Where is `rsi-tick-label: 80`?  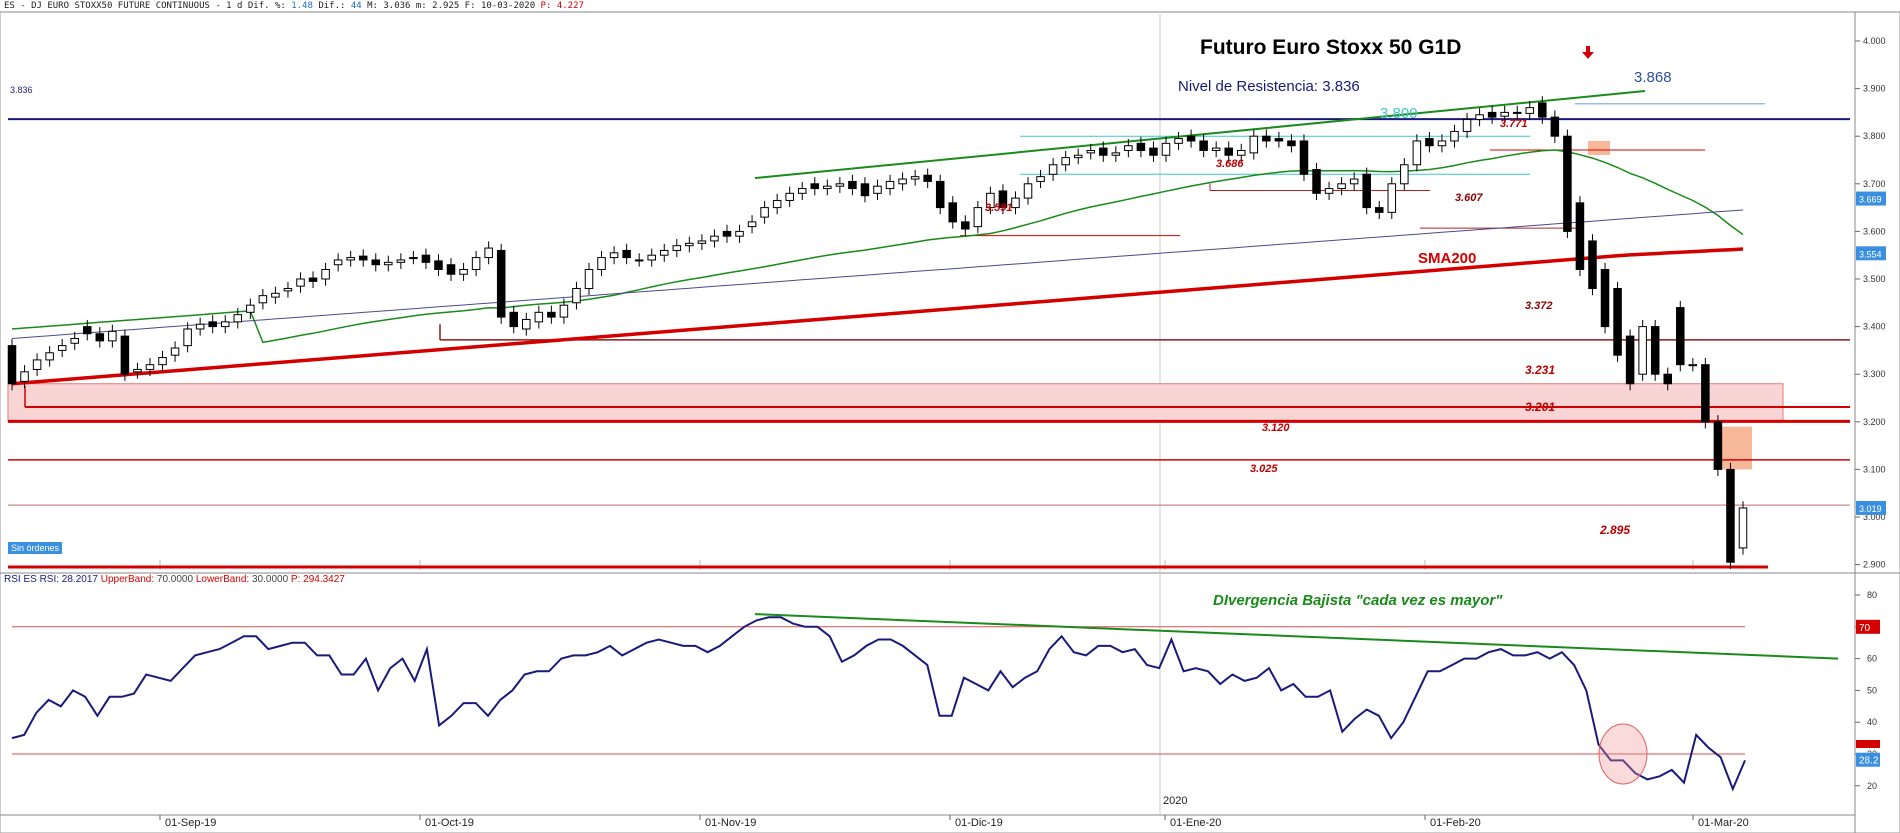 rsi-tick-label: 80 is located at coordinates (1872, 595).